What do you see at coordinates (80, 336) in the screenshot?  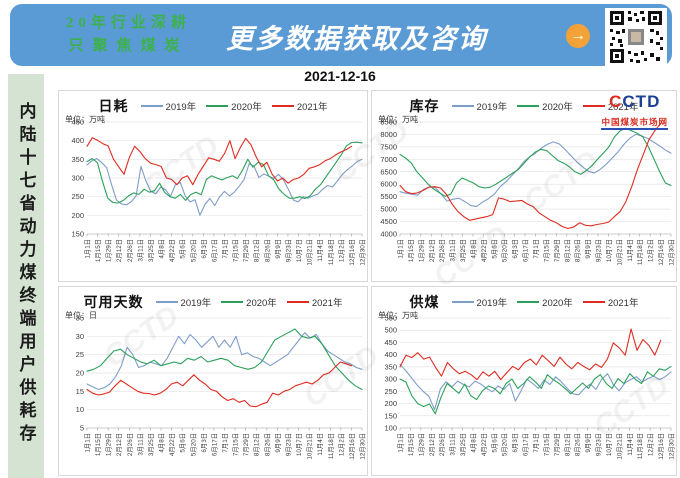 I see `svg-text: 30` at bounding box center [80, 336].